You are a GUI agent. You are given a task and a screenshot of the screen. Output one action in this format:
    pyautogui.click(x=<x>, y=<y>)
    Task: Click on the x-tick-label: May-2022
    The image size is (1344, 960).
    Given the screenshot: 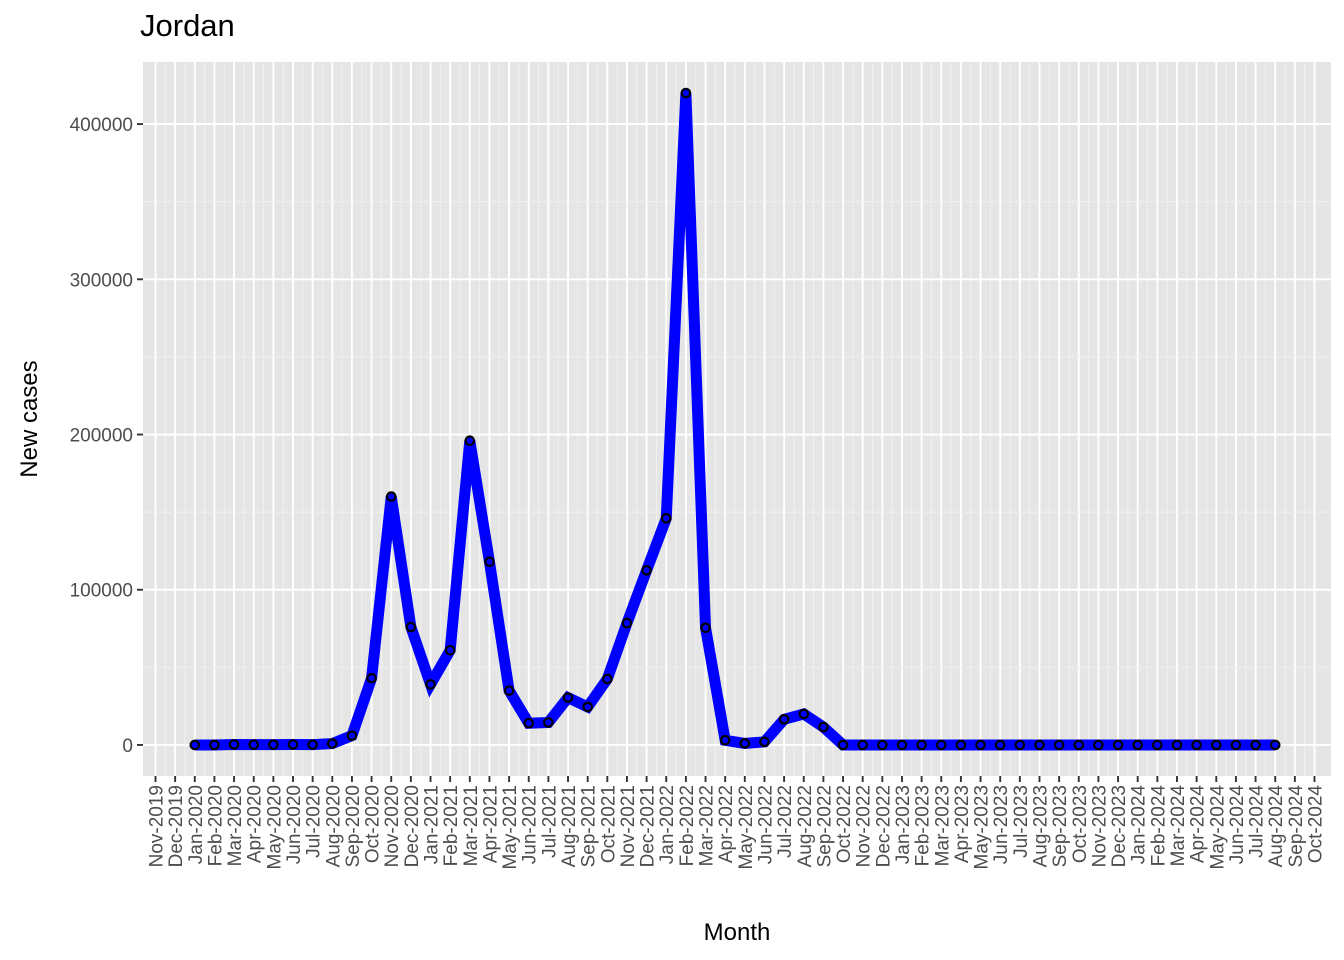 What is the action you would take?
    pyautogui.click(x=746, y=827)
    